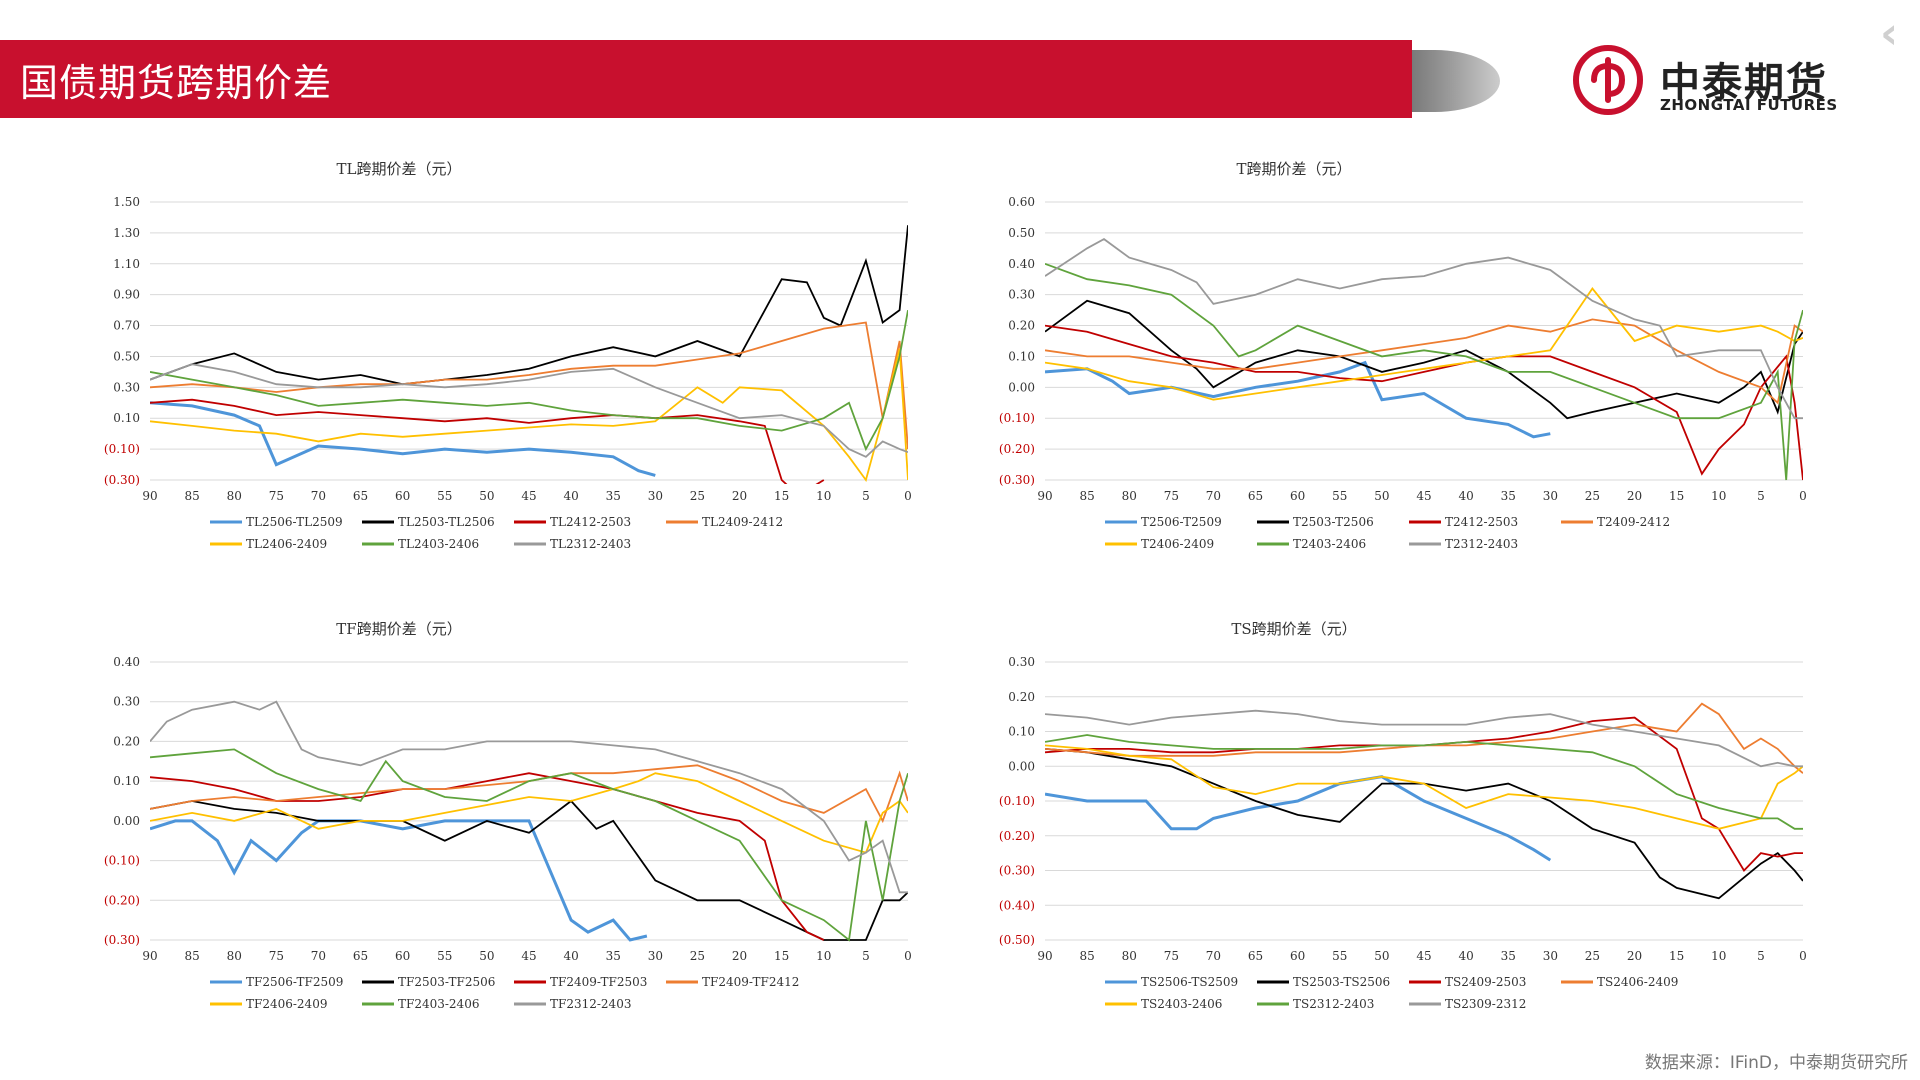 This screenshot has width=1920, height=1080. What do you see at coordinates (126, 233) in the screenshot?
I see `y-tick-label: 1.30` at bounding box center [126, 233].